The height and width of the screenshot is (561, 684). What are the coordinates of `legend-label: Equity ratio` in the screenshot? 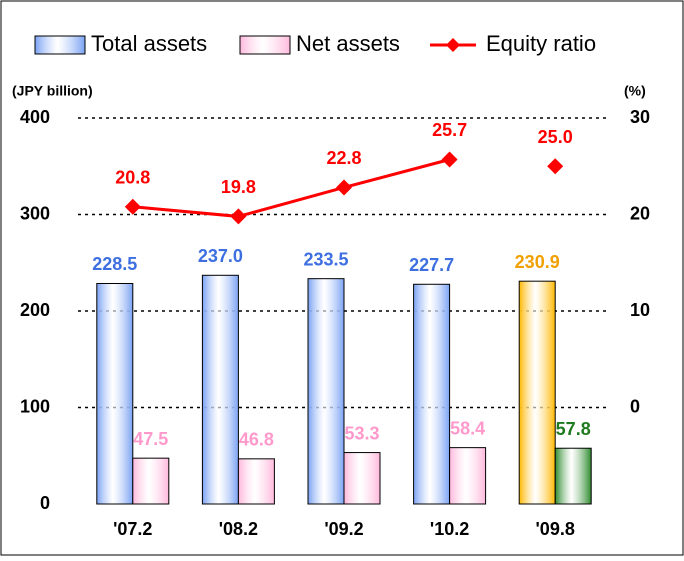 It's located at (541, 43).